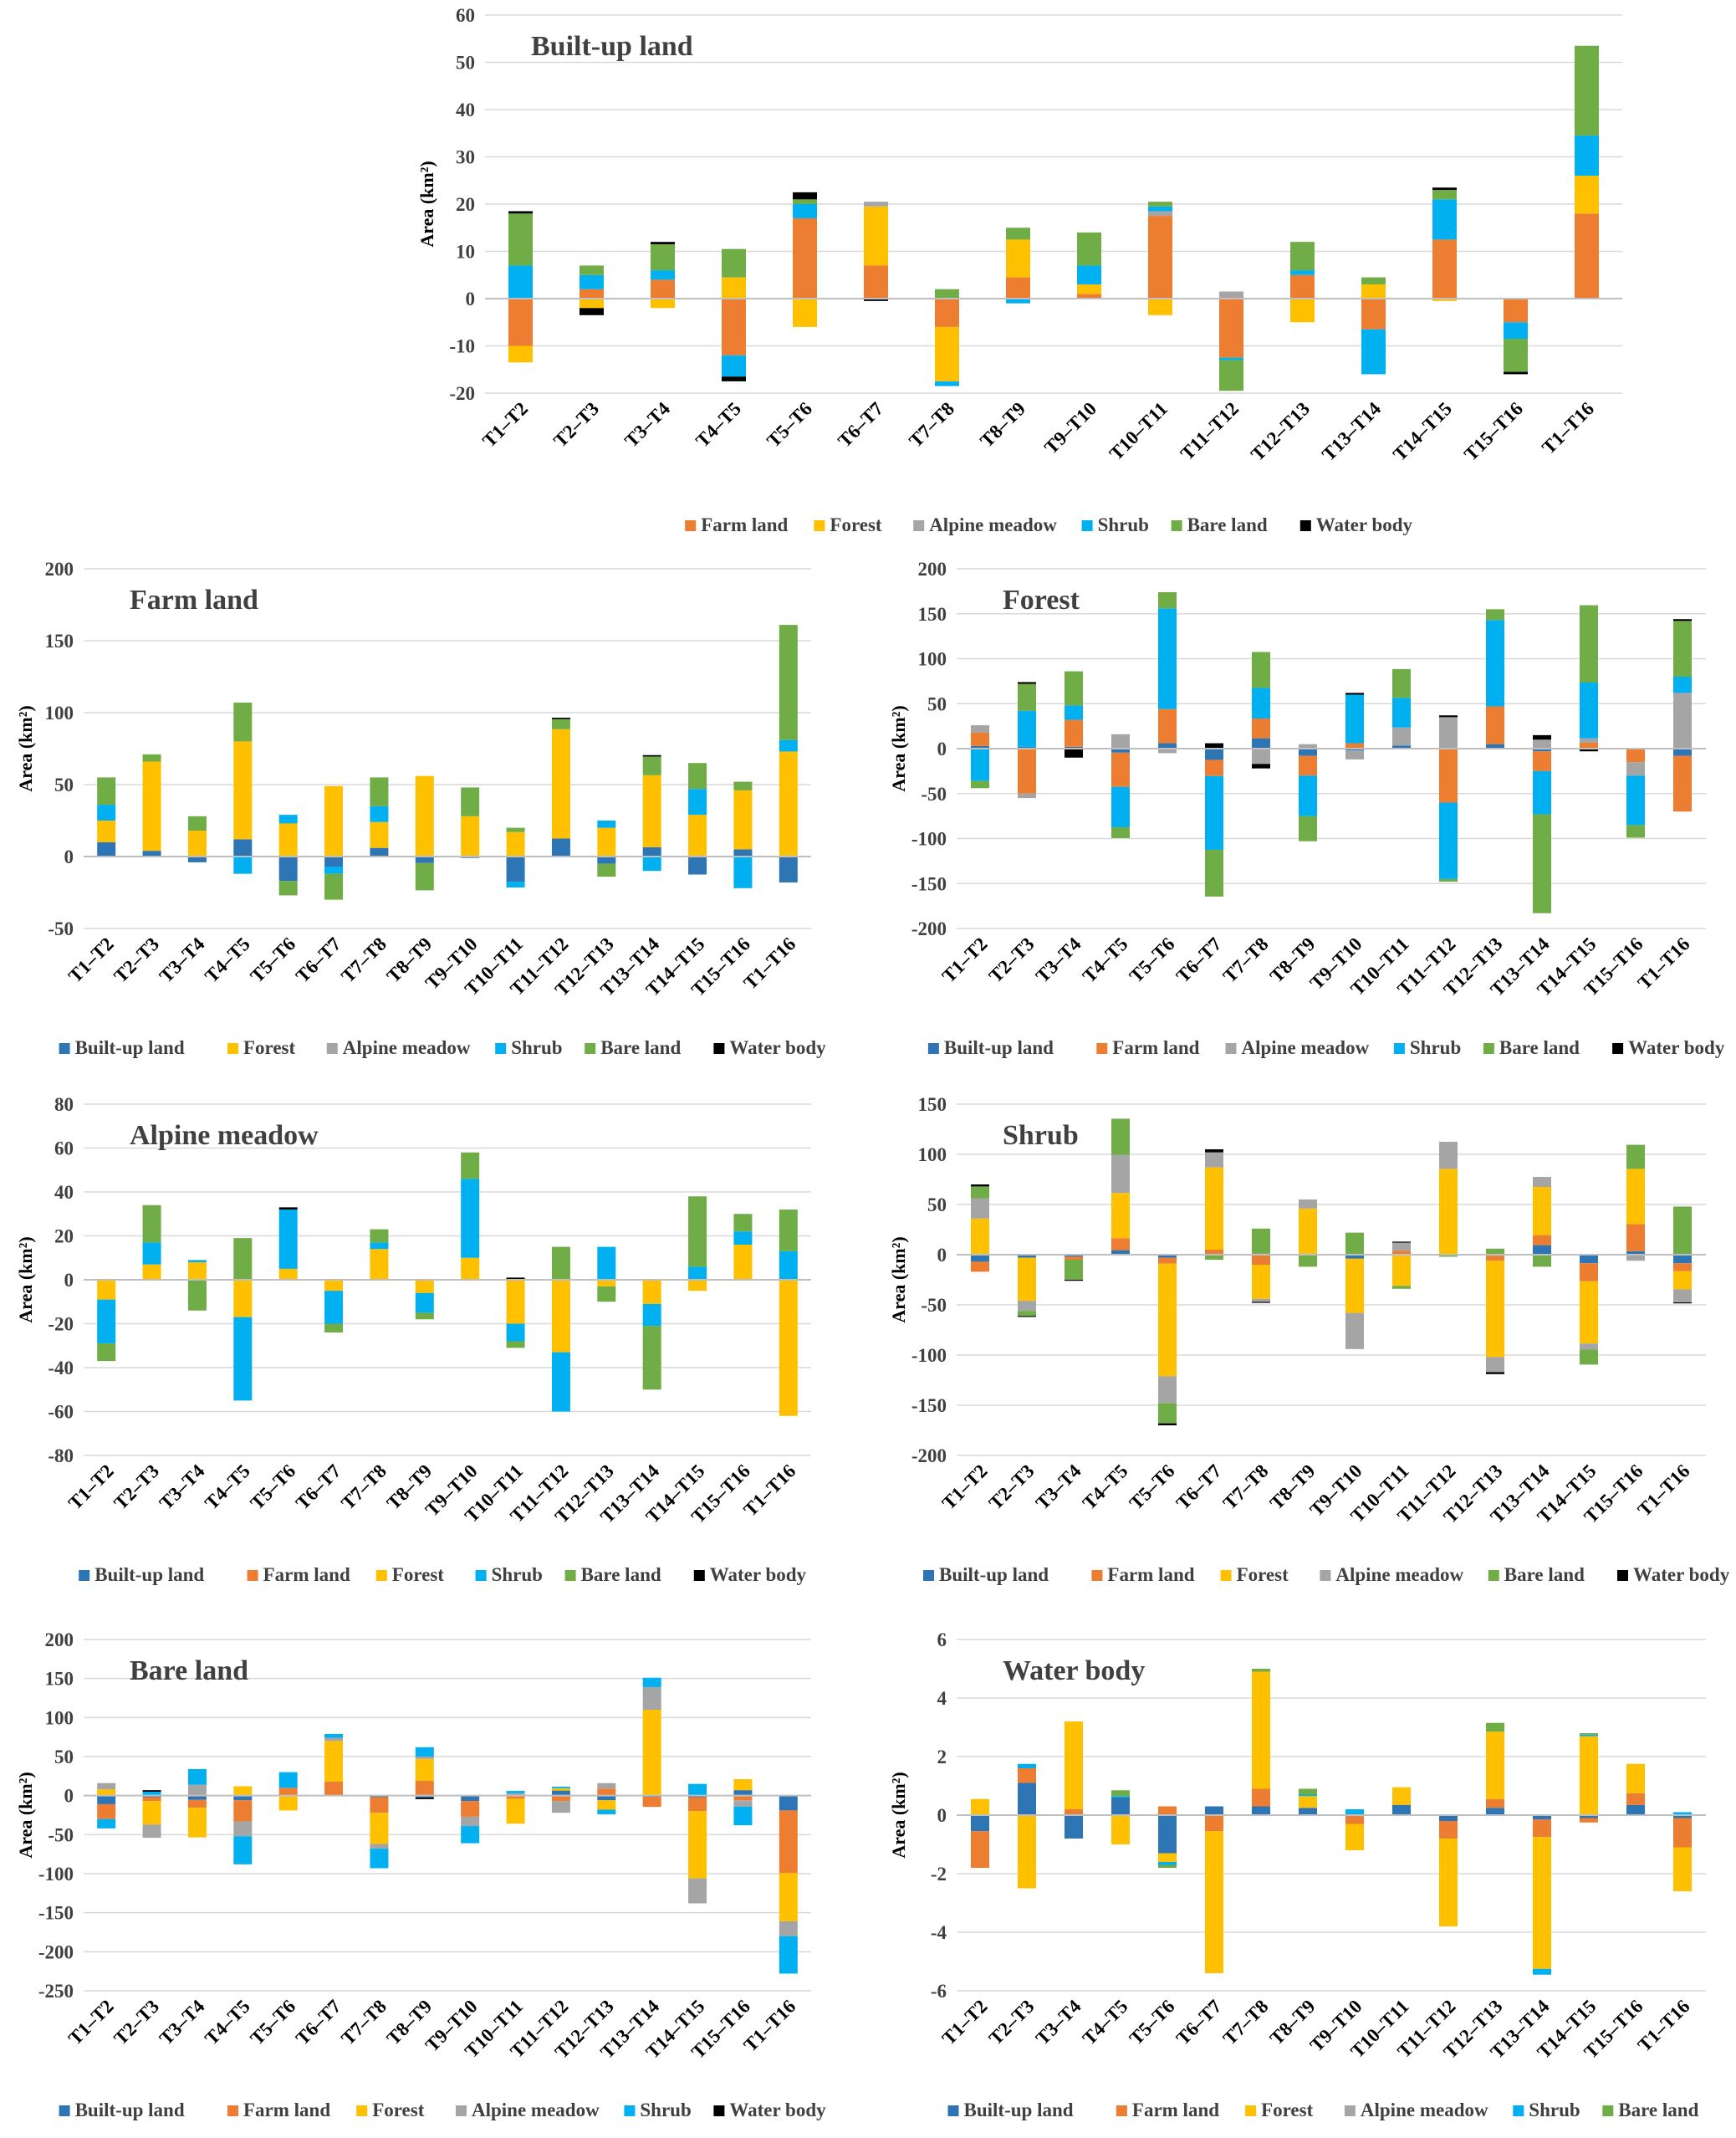  Describe the element at coordinates (1074, 1827) in the screenshot. I see `bar-segment-built-up-land-t3-t4` at that location.